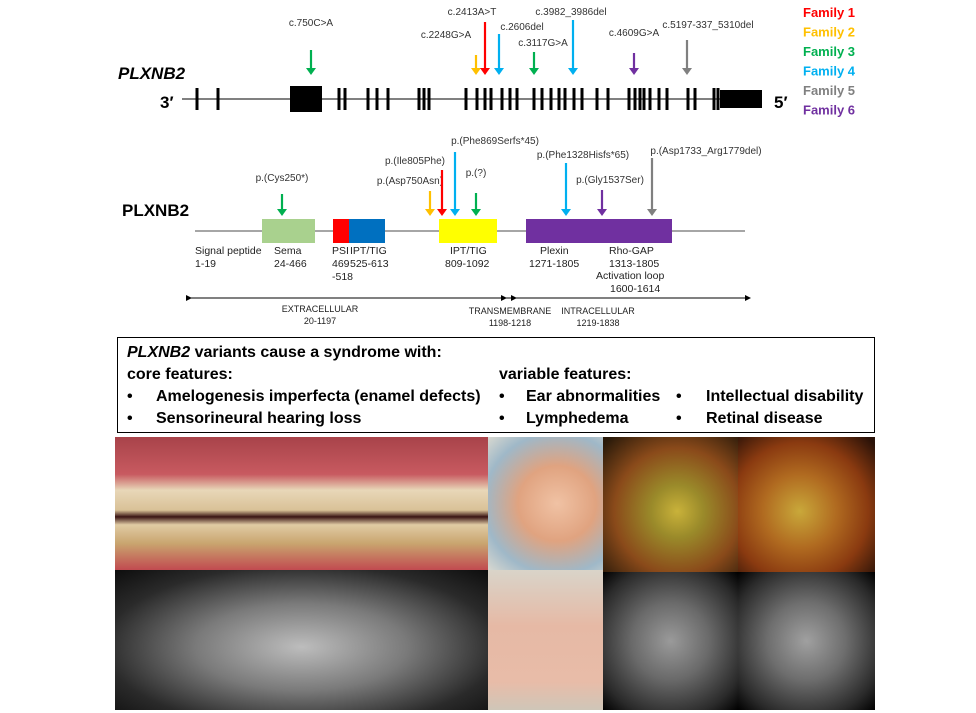 This screenshot has width=976, height=713. I want to click on rhogap-range: 1313-1805, so click(634, 264).